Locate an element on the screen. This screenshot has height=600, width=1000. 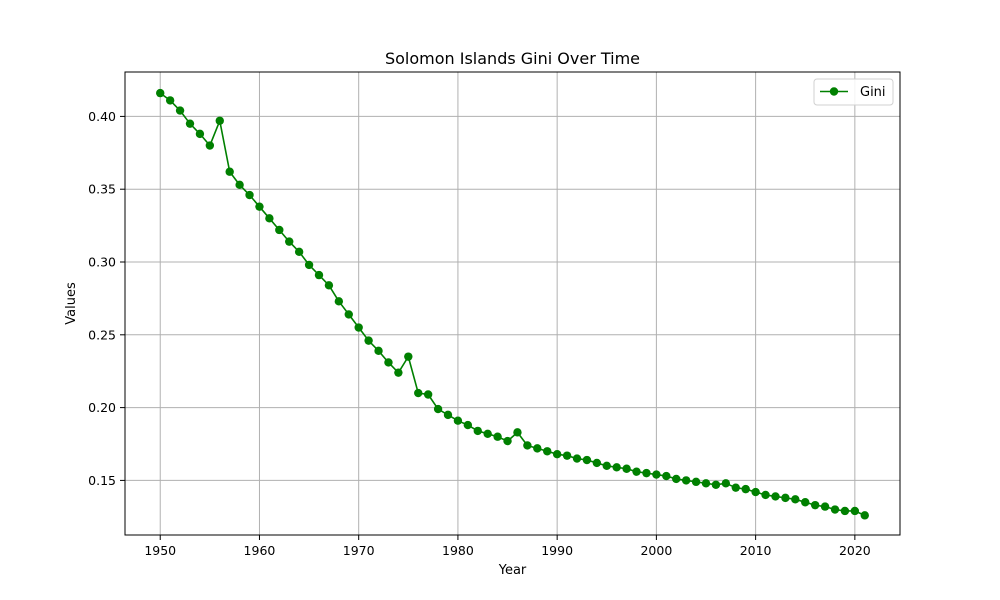
legend: Gini is located at coordinates (853, 92).